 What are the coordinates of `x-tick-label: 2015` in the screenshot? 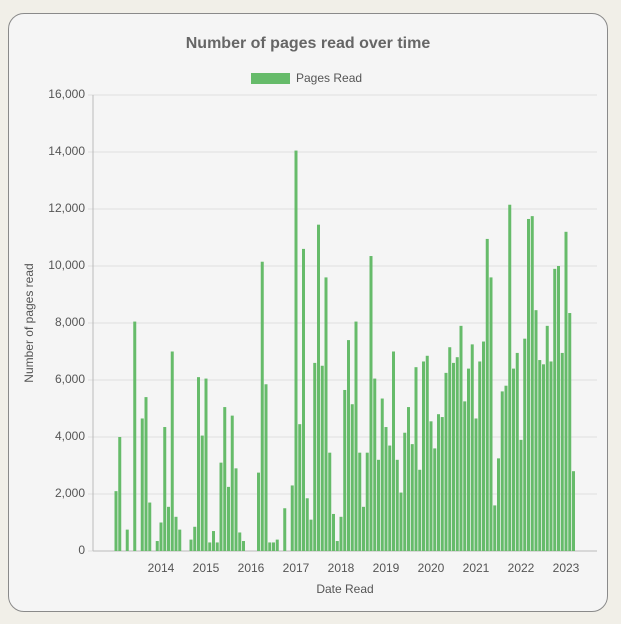 It's located at (206, 568).